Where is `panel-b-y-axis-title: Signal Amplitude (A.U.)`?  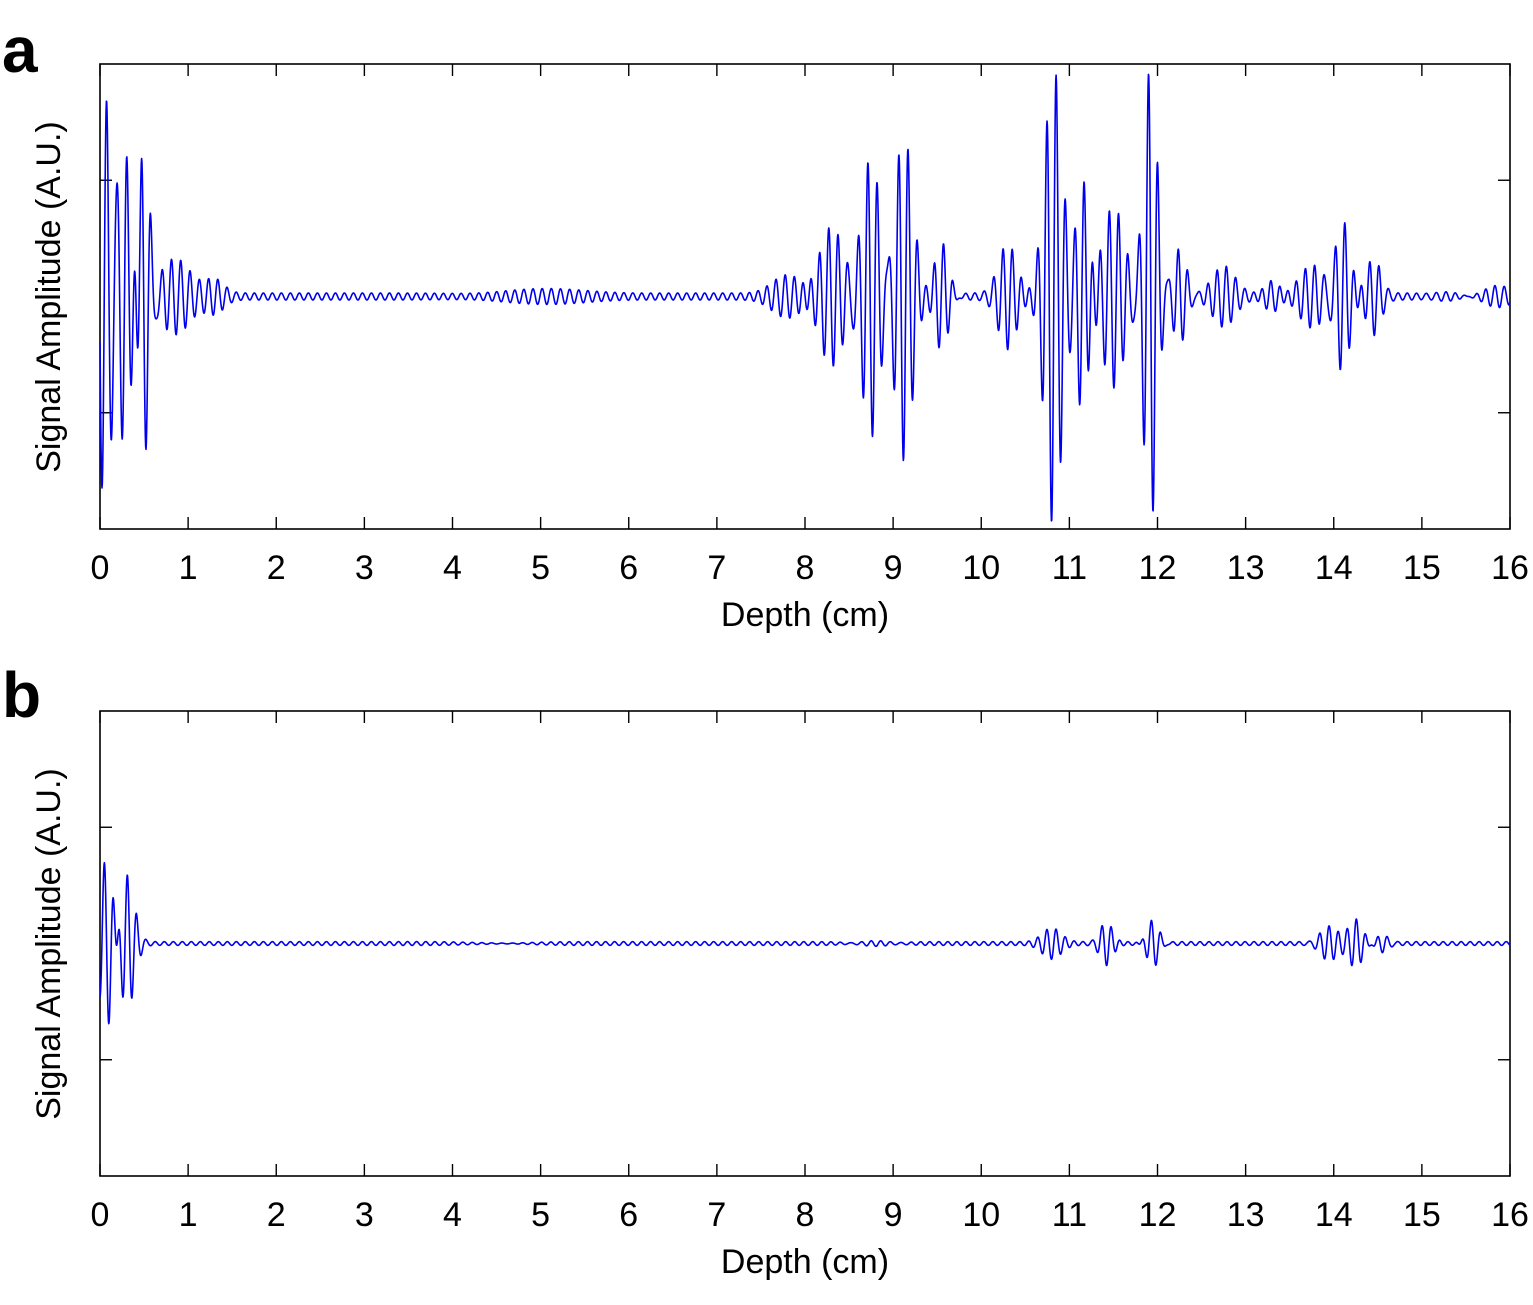
panel-b-y-axis-title: Signal Amplitude (A.U.) is located at coordinates (49, 944).